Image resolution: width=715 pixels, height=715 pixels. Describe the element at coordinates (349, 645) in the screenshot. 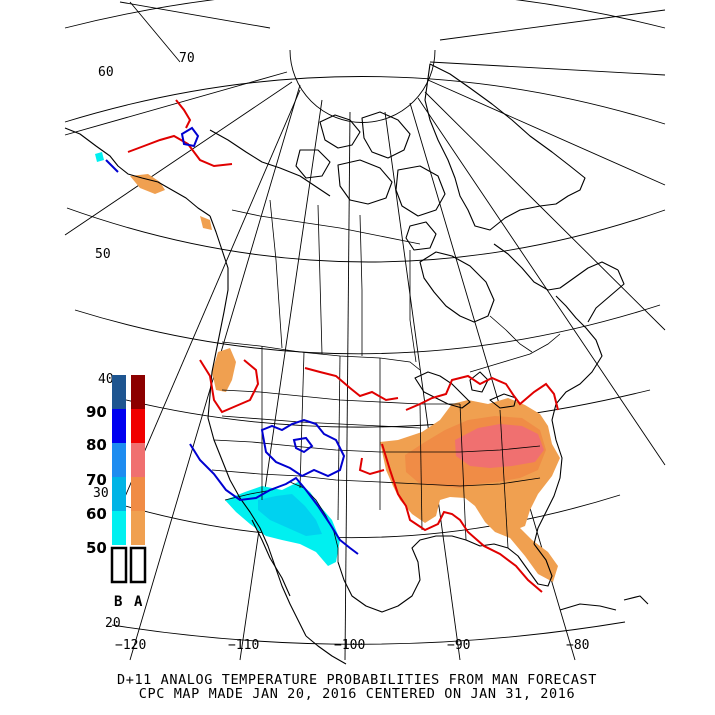

I see `lon-label-100: −100` at that location.